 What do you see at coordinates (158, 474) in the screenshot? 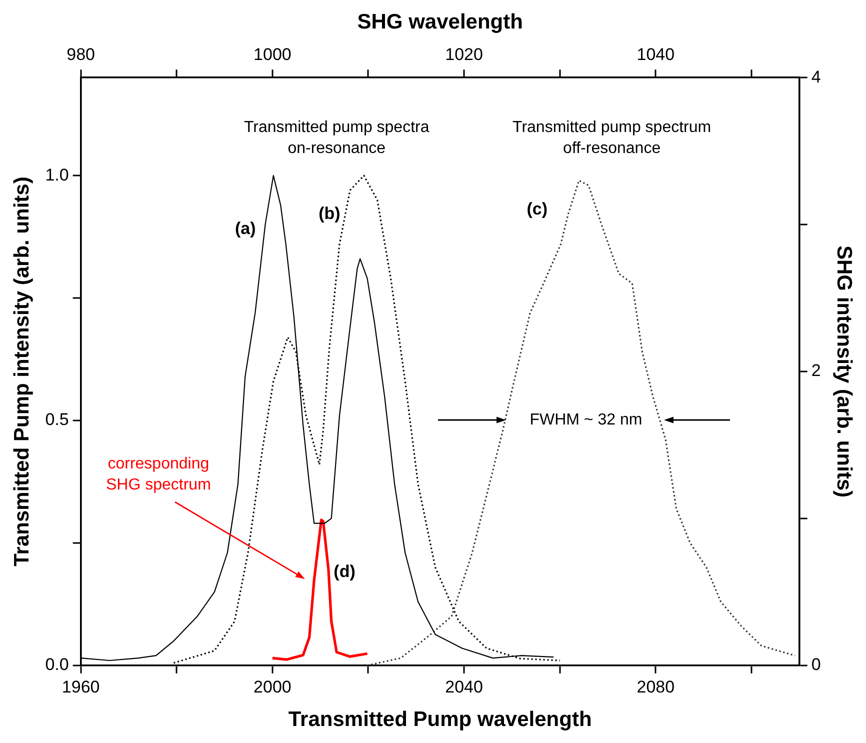
I see `annotation: corresponding SHG spectrum` at bounding box center [158, 474].